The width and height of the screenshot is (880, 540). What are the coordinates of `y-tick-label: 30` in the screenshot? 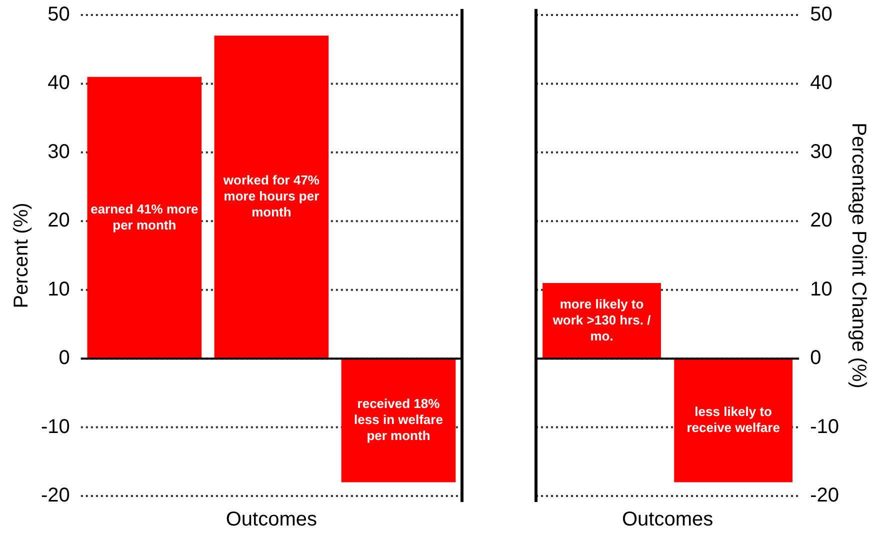 It's located at (59, 151).